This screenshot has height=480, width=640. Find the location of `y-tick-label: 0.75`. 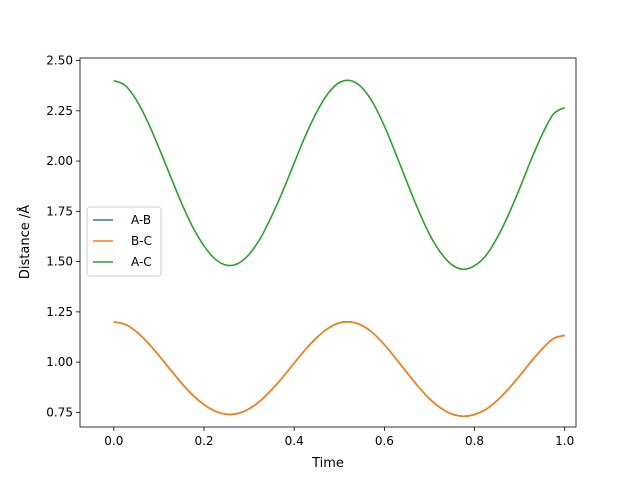

y-tick-label: 0.75 is located at coordinates (59, 412).